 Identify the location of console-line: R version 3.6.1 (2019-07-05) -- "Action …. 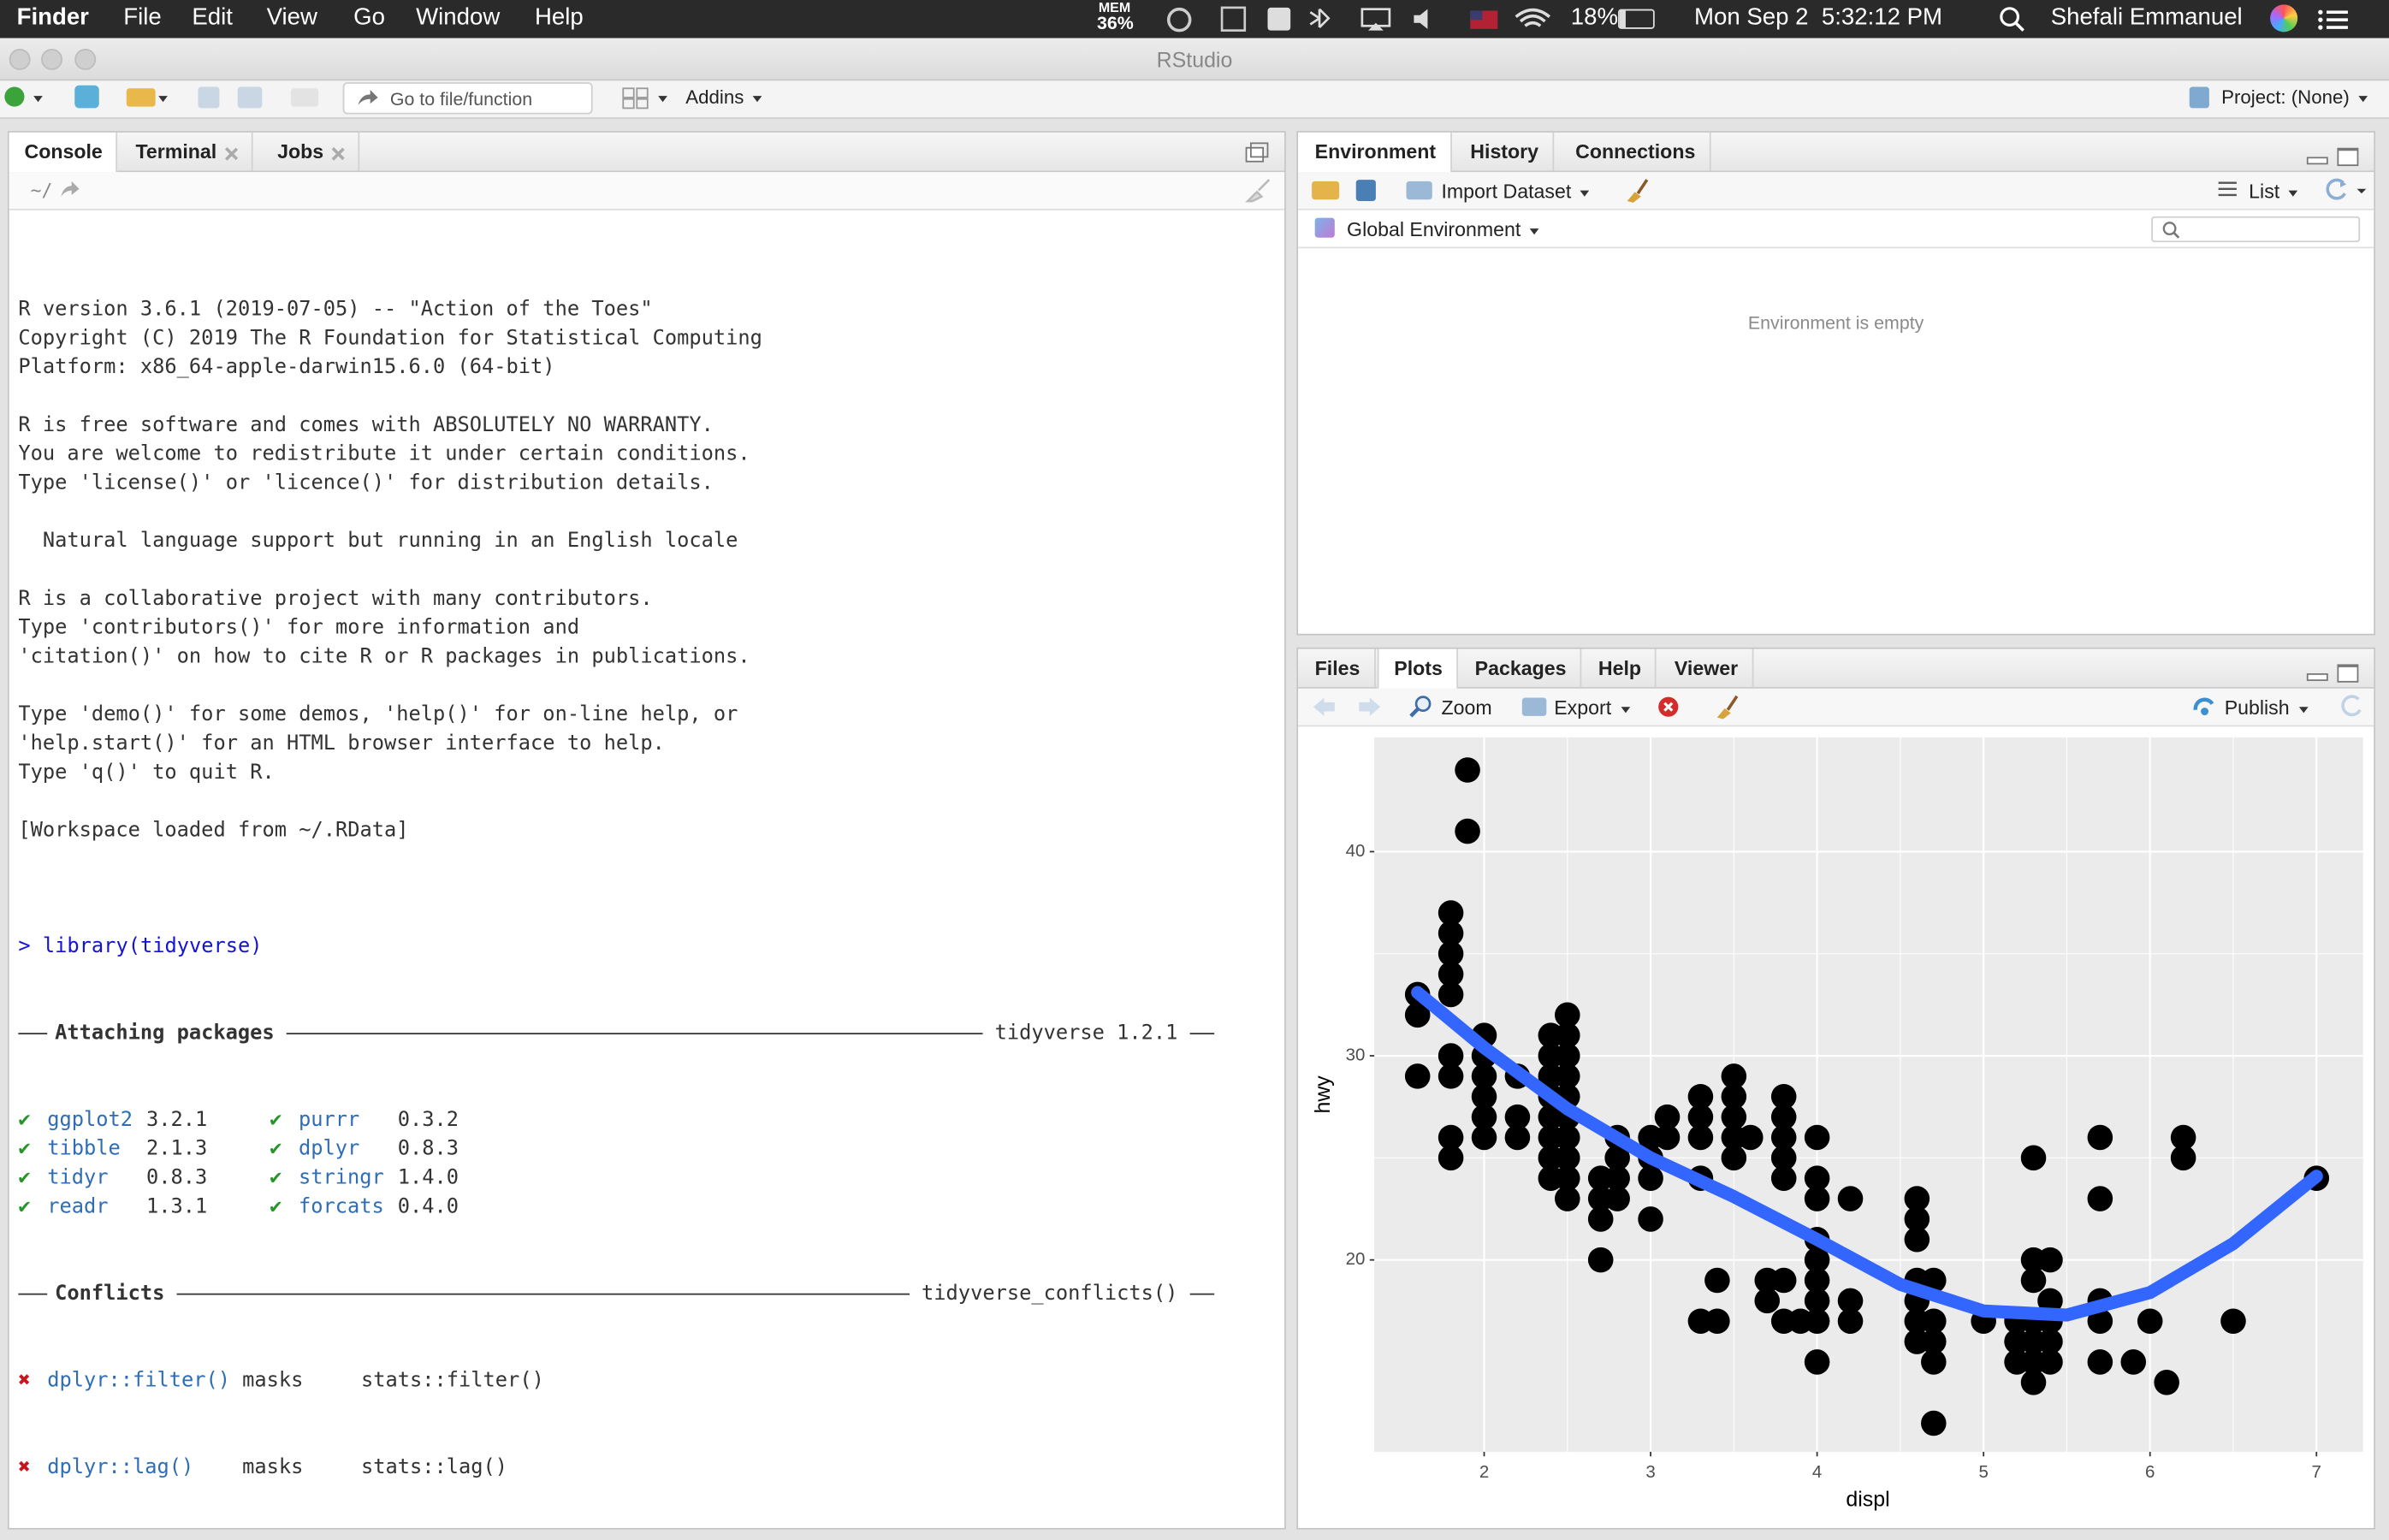
(335, 310).